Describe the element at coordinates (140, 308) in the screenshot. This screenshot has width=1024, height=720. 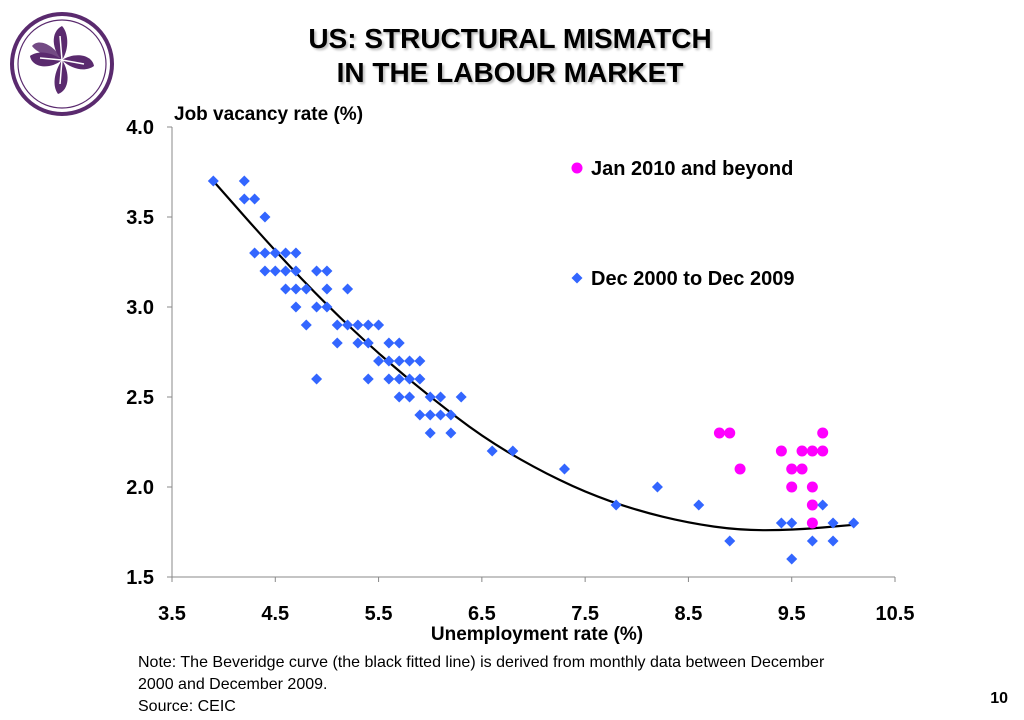
I see `y-tick-label: 3.0` at that location.